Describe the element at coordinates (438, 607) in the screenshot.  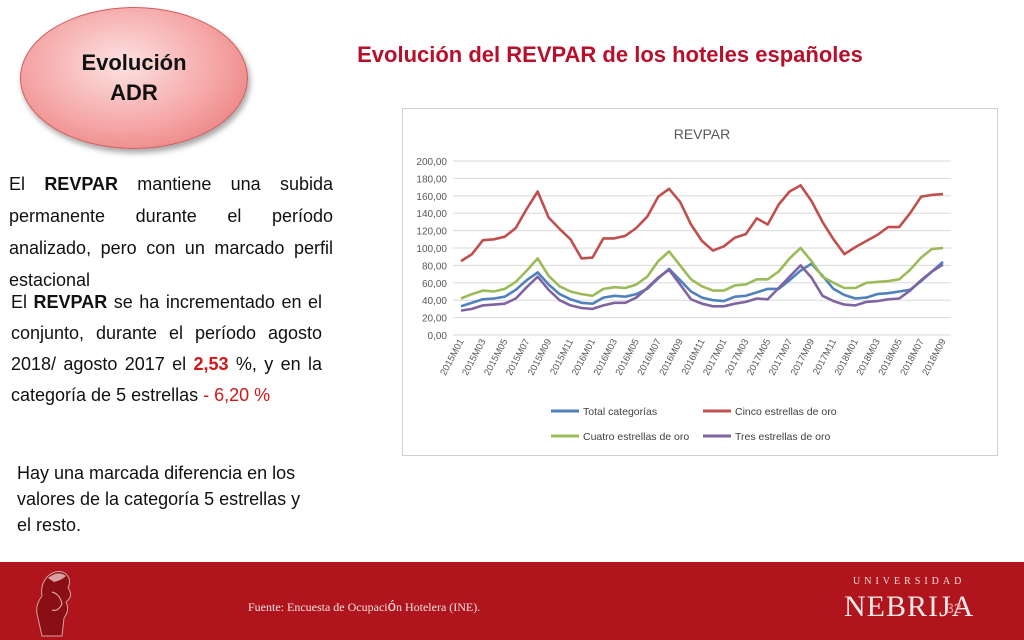
I see `source-post: n Hotelera (INE).` at that location.